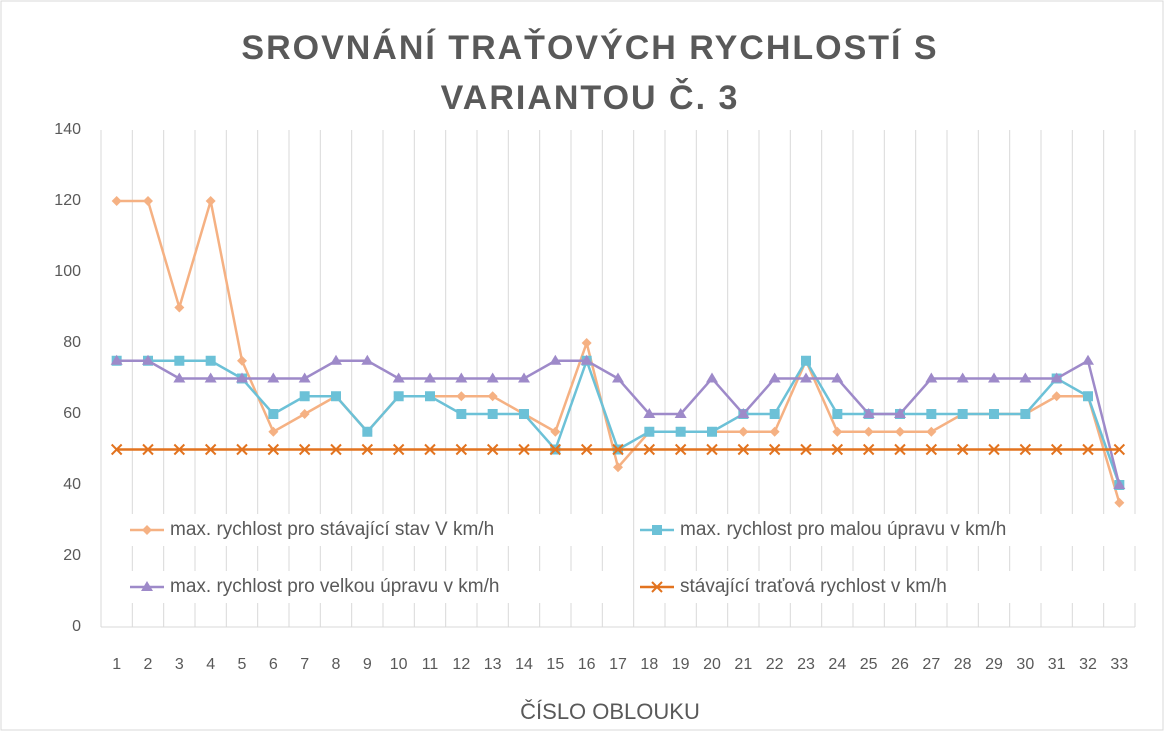 This screenshot has width=1164, height=731. What do you see at coordinates (743, 664) in the screenshot?
I see `x-tick-label: 21` at bounding box center [743, 664].